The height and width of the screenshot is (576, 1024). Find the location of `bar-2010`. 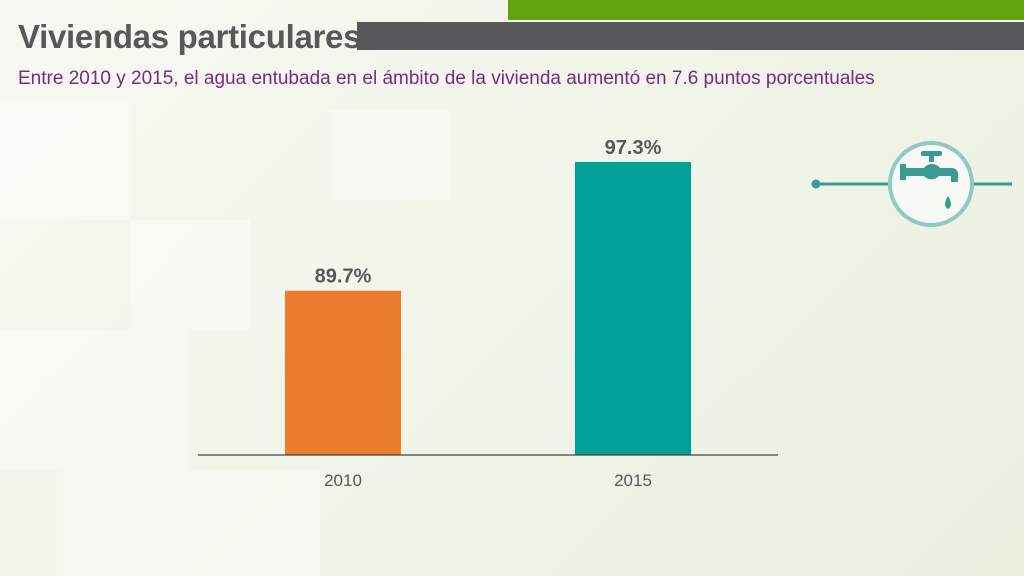

bar-2010 is located at coordinates (343, 372).